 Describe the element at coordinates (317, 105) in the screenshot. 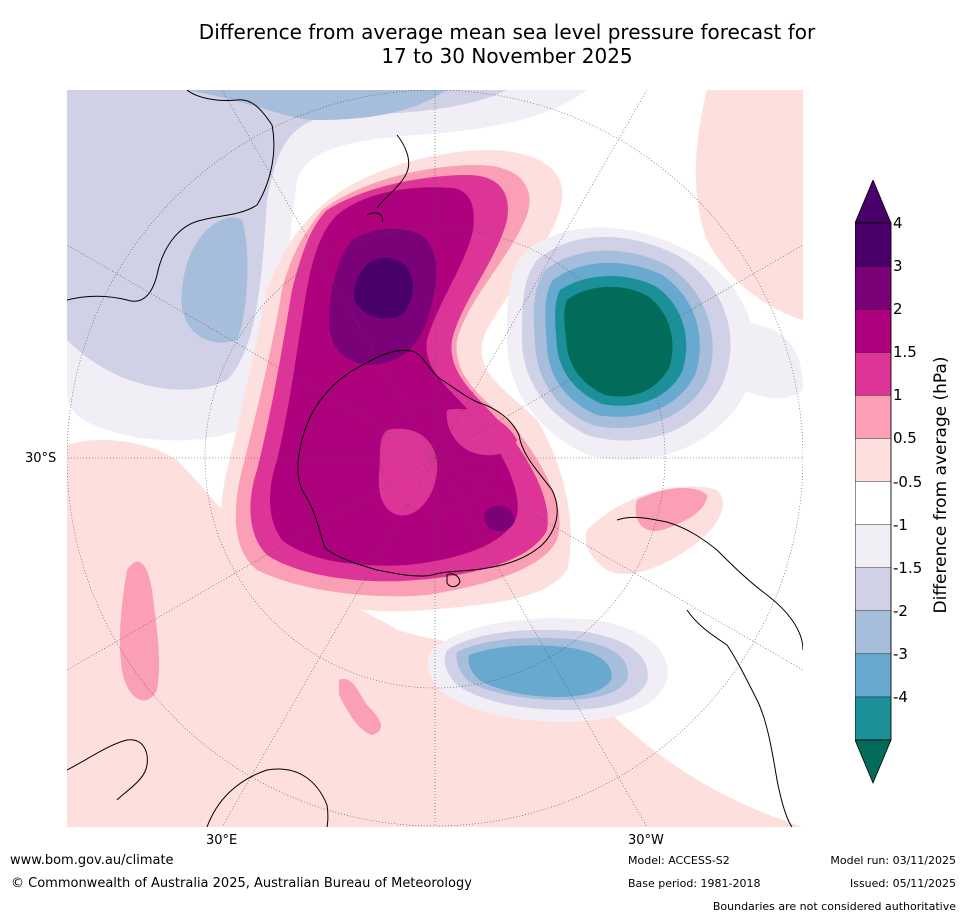

I see `anomaly-contour-top-left-neg2` at that location.